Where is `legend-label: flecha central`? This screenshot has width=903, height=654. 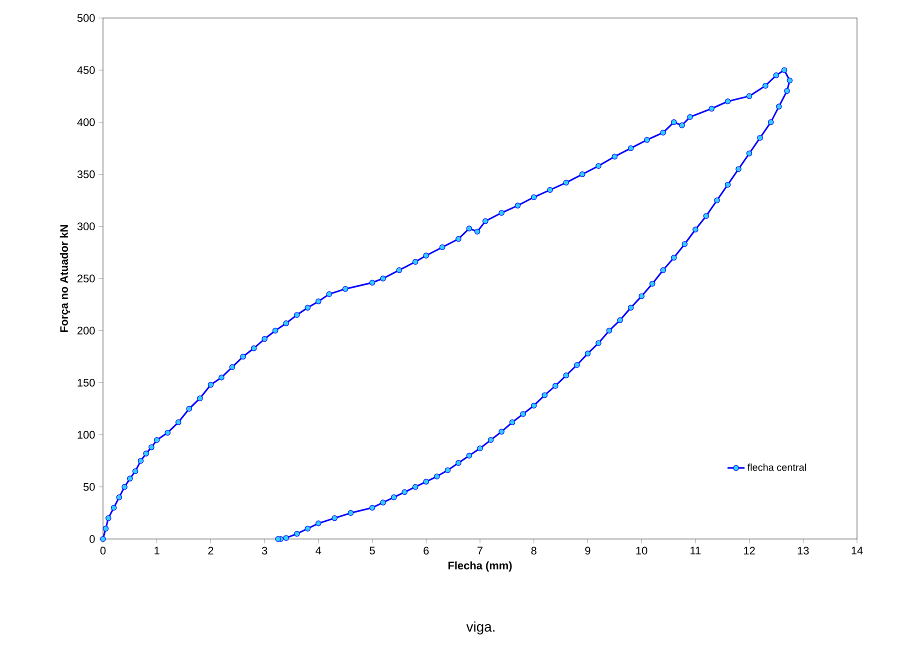
legend-label: flecha central is located at coordinates (776, 467).